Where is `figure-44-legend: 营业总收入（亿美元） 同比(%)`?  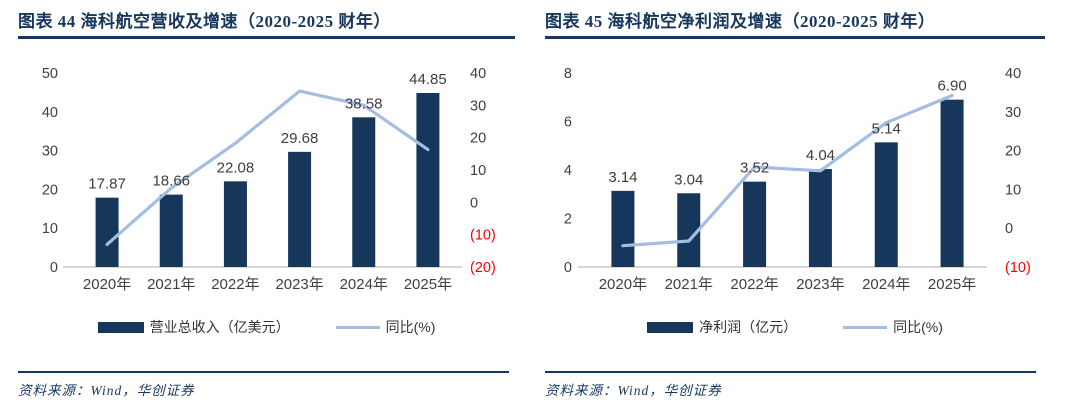
figure-44-legend: 营业总收入（亿美元） 同比(%) is located at coordinates (266, 327).